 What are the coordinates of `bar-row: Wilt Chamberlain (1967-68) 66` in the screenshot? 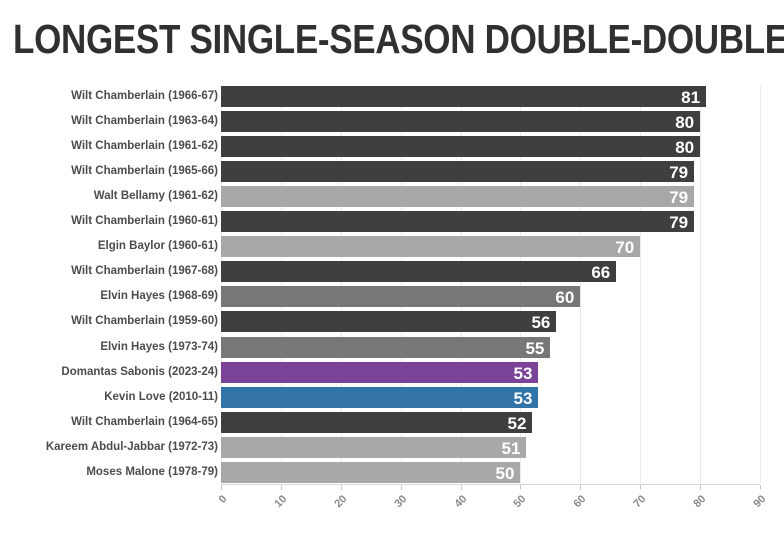 It's located at (392, 272).